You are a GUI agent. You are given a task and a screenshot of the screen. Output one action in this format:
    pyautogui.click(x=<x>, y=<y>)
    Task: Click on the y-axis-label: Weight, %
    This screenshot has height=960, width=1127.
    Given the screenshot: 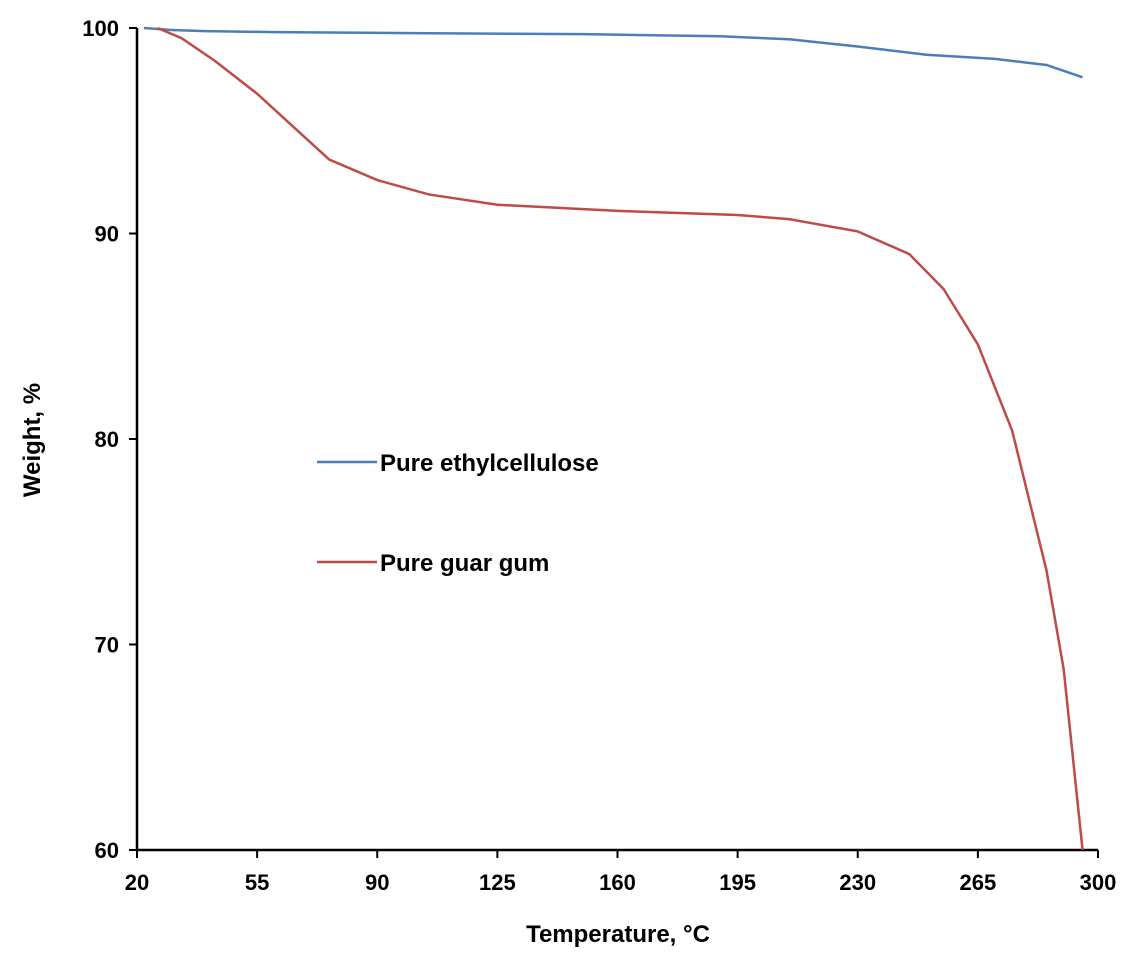 What is the action you would take?
    pyautogui.click(x=32, y=440)
    